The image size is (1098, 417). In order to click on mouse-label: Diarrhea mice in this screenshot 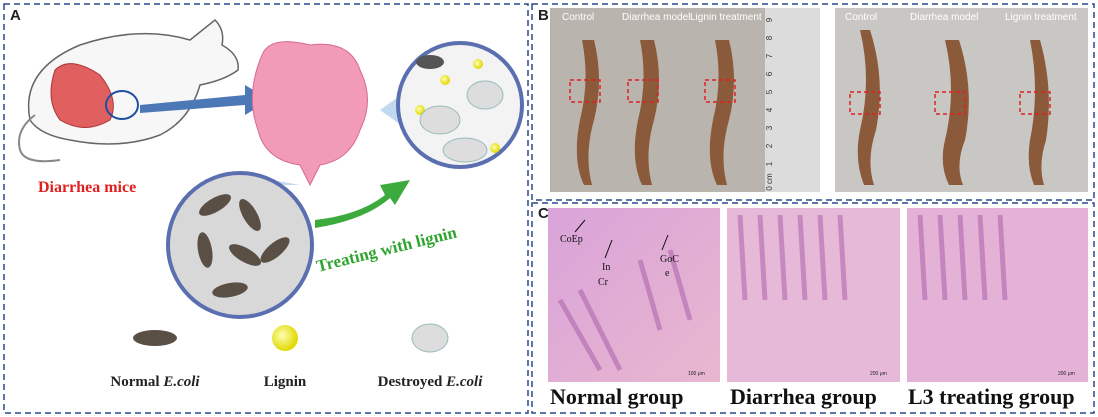, I will do `click(87, 187)`.